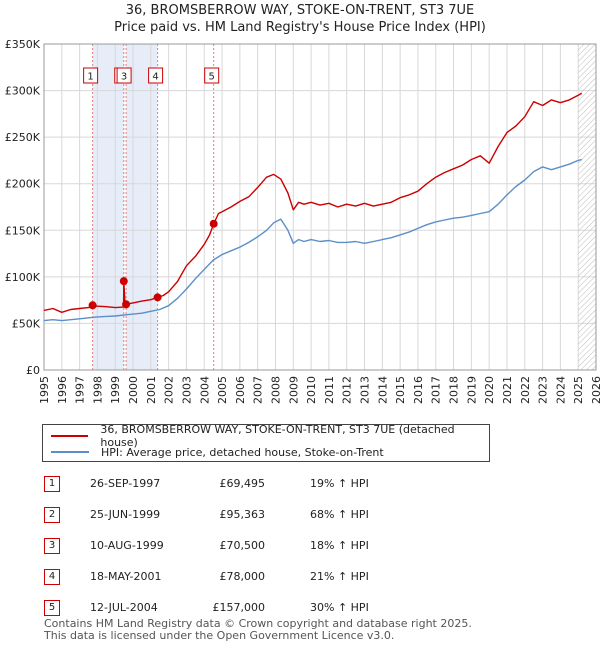  What do you see at coordinates (125, 514) in the screenshot?
I see `tx-date: 25-JUN-1999` at bounding box center [125, 514].